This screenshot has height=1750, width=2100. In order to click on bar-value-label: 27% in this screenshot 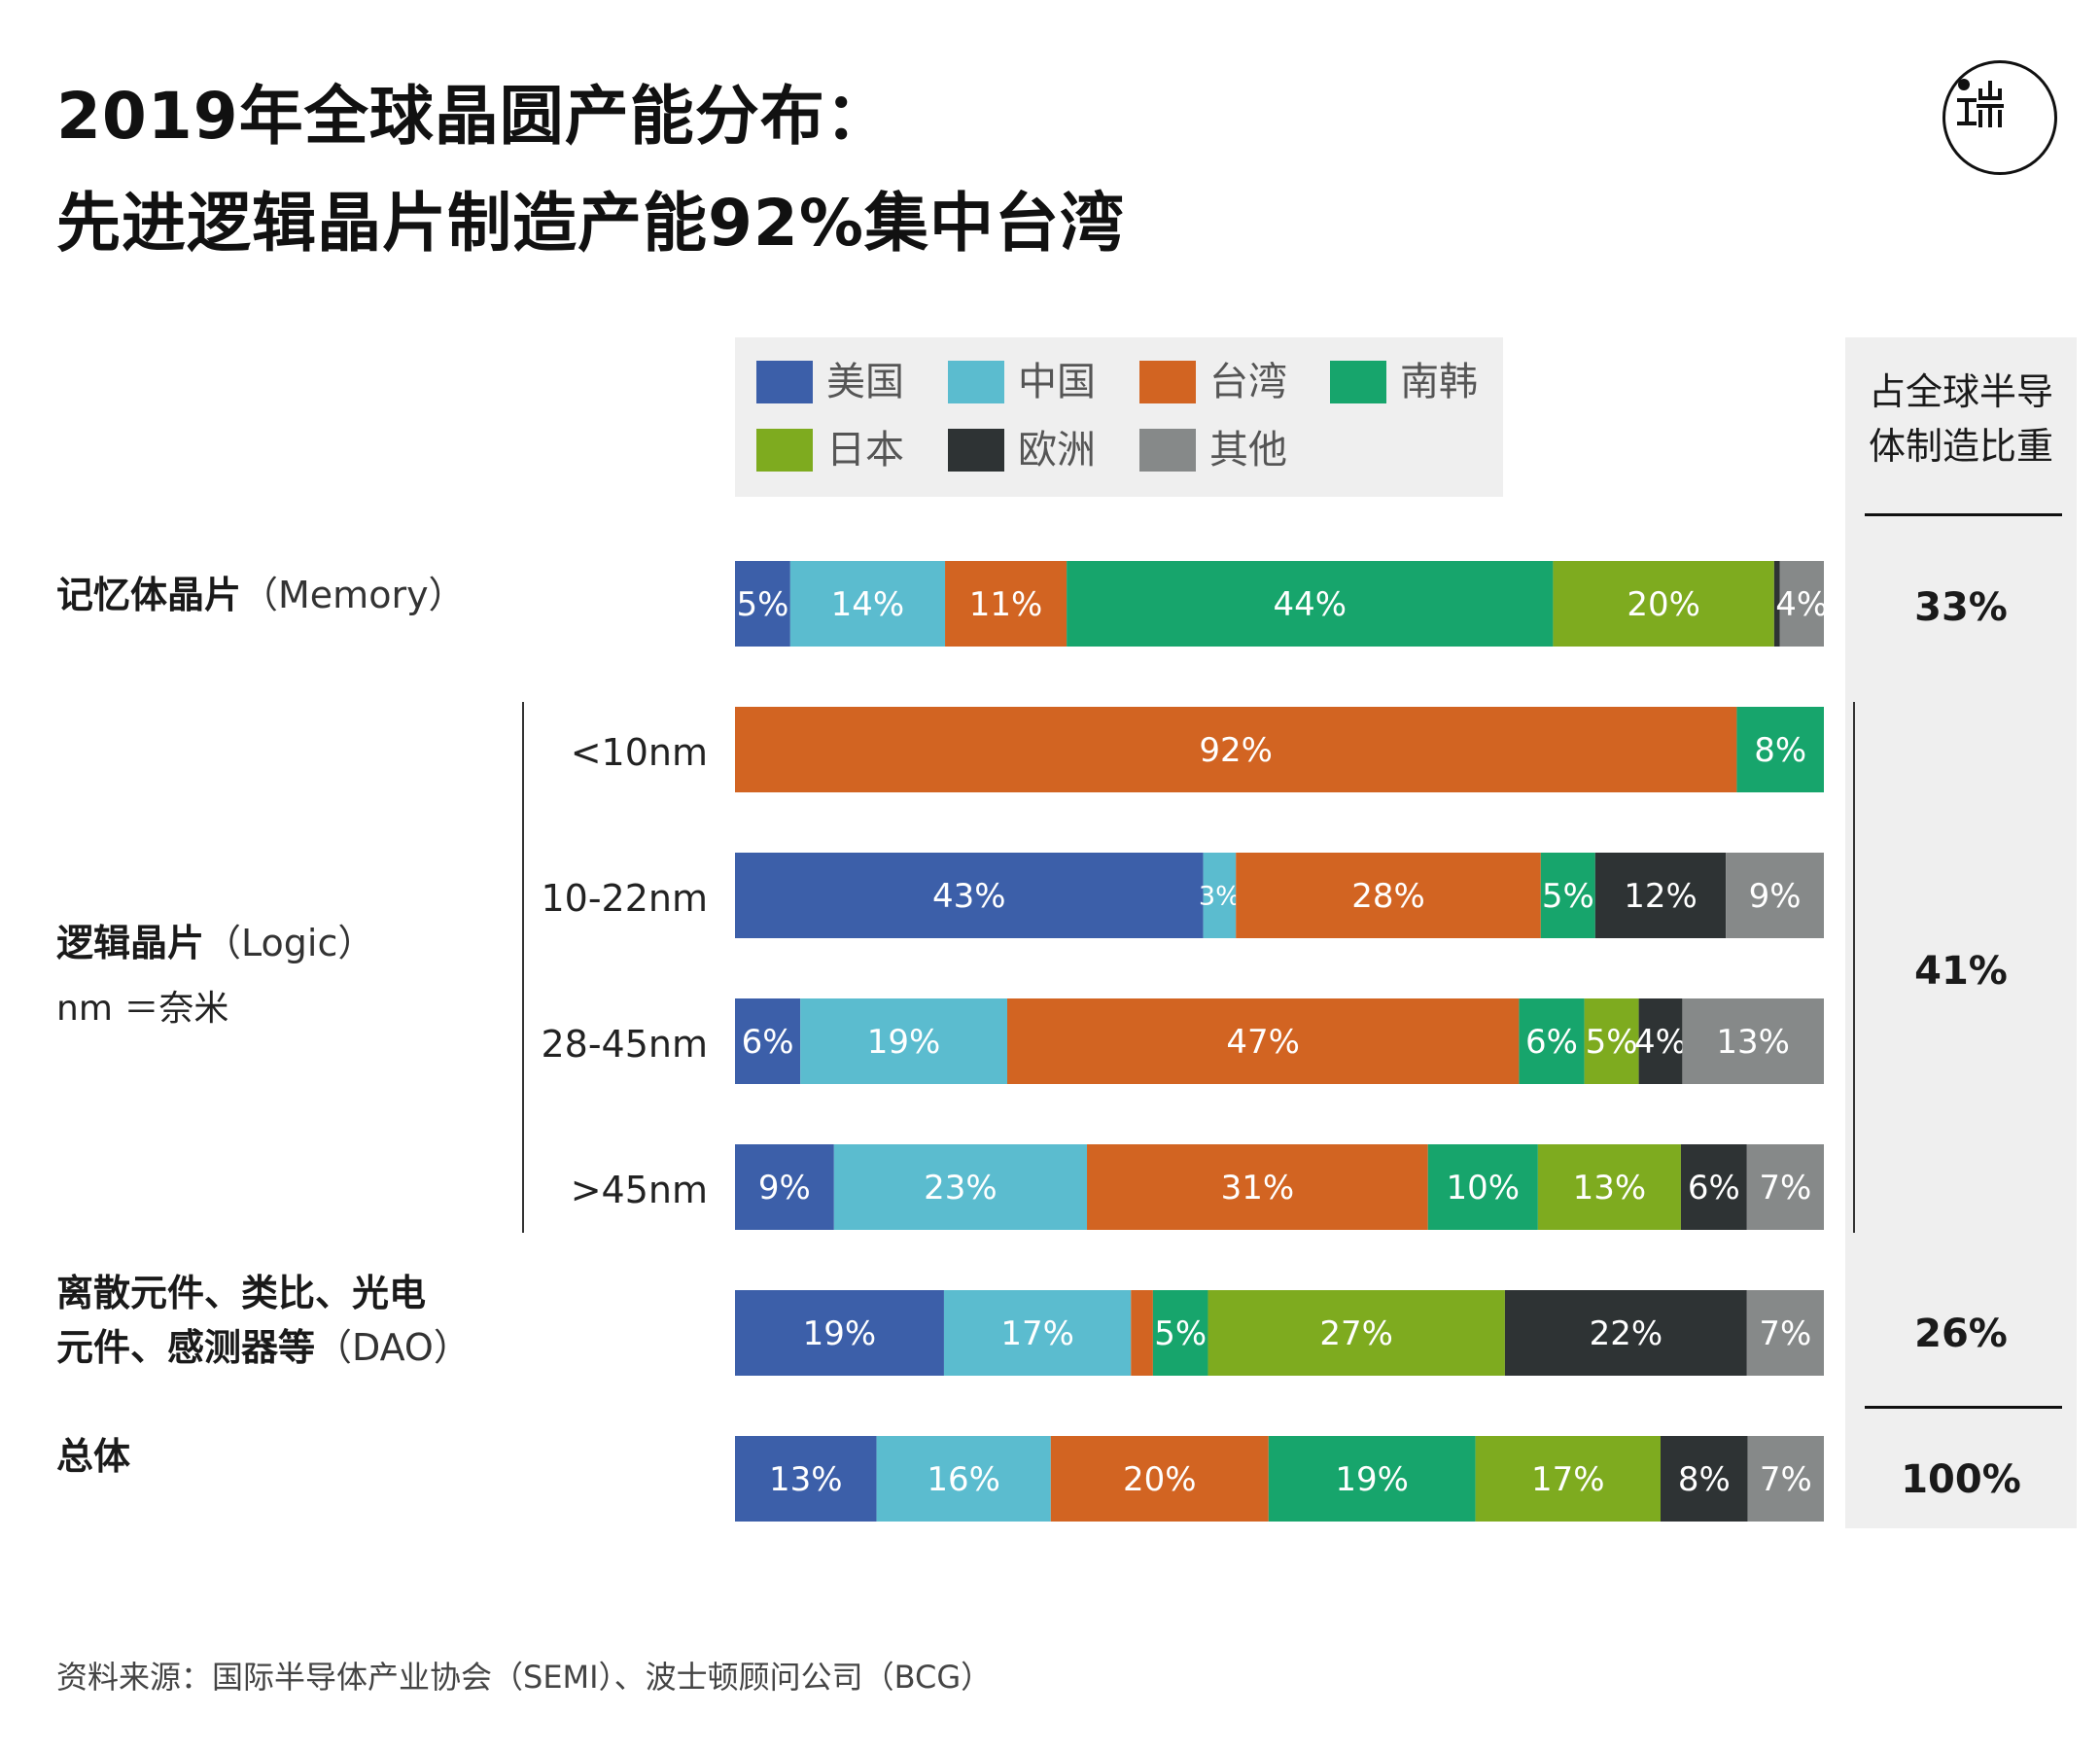, I will do `click(1356, 1333)`.